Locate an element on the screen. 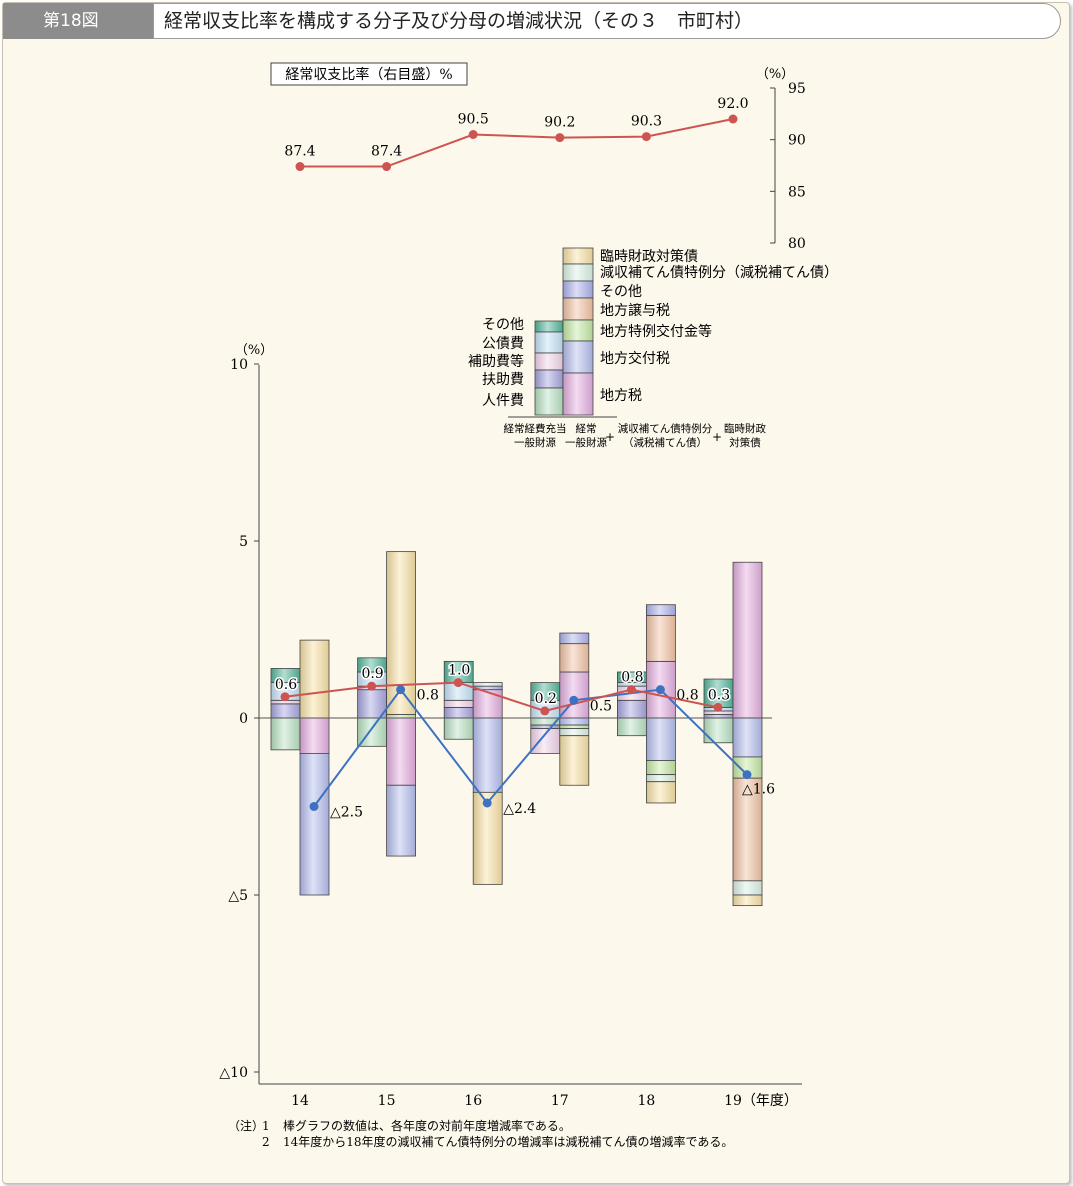  ratio-title-box is located at coordinates (369, 74).